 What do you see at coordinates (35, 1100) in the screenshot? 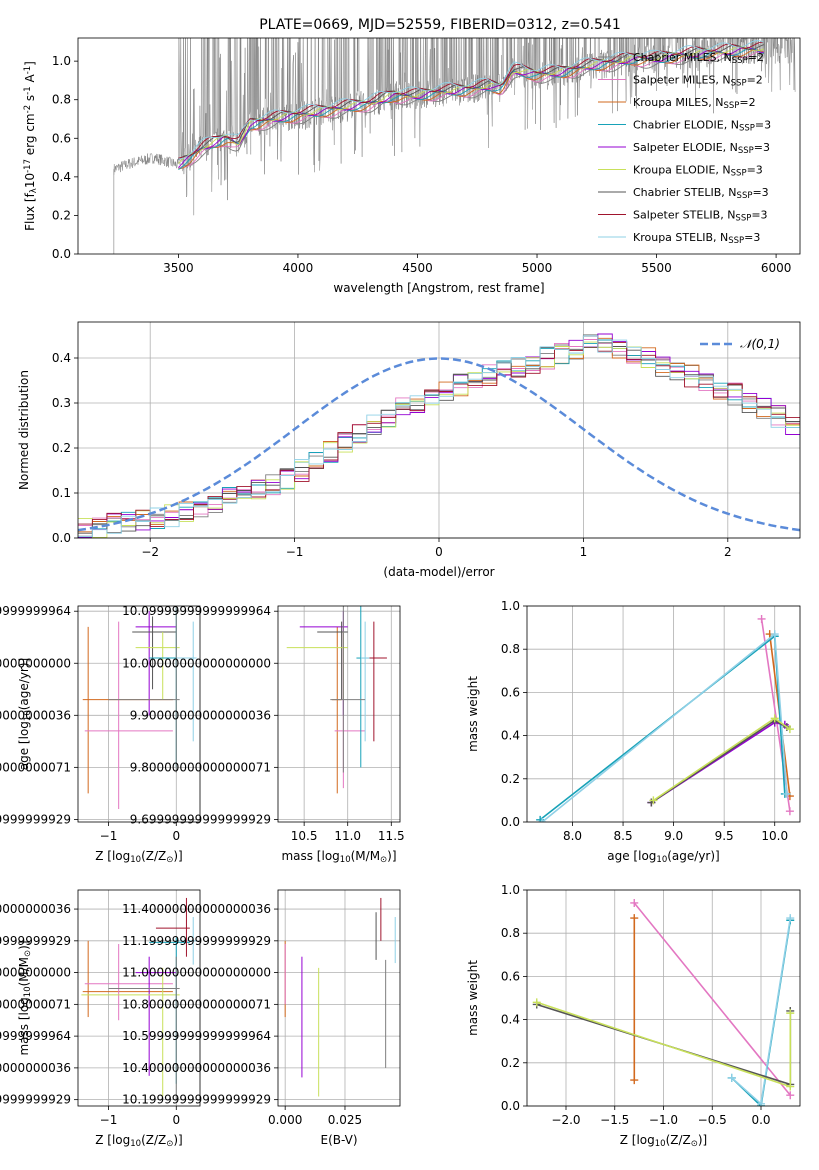
I see `y-tick-label: 10.19999999999999929` at bounding box center [35, 1100].